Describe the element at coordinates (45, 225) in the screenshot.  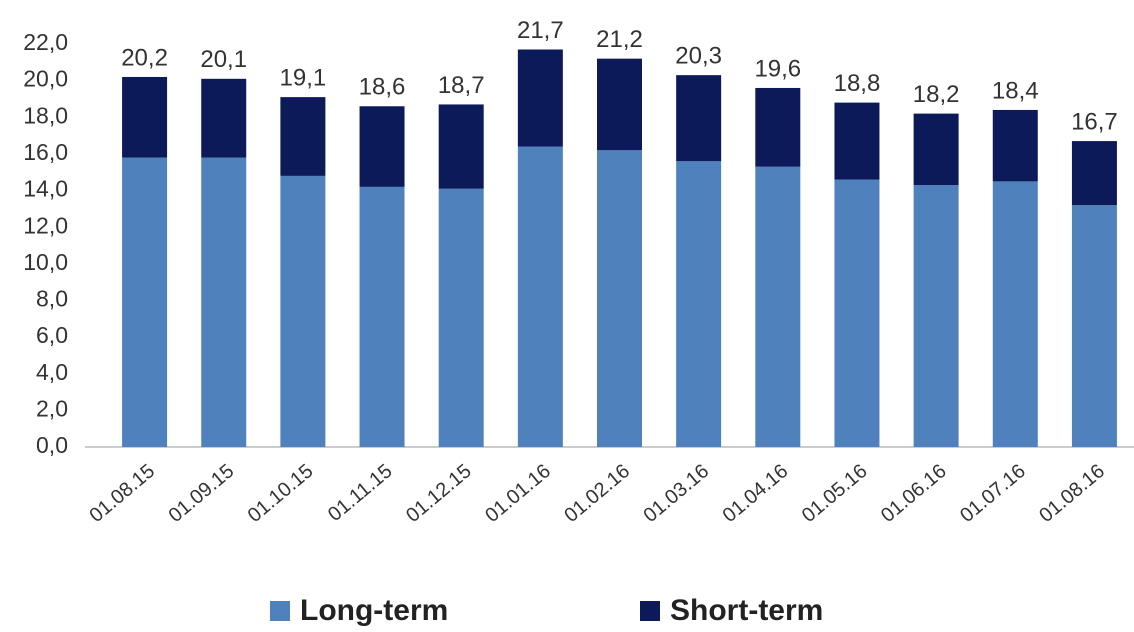
I see `y-tick-label: 12,0` at that location.